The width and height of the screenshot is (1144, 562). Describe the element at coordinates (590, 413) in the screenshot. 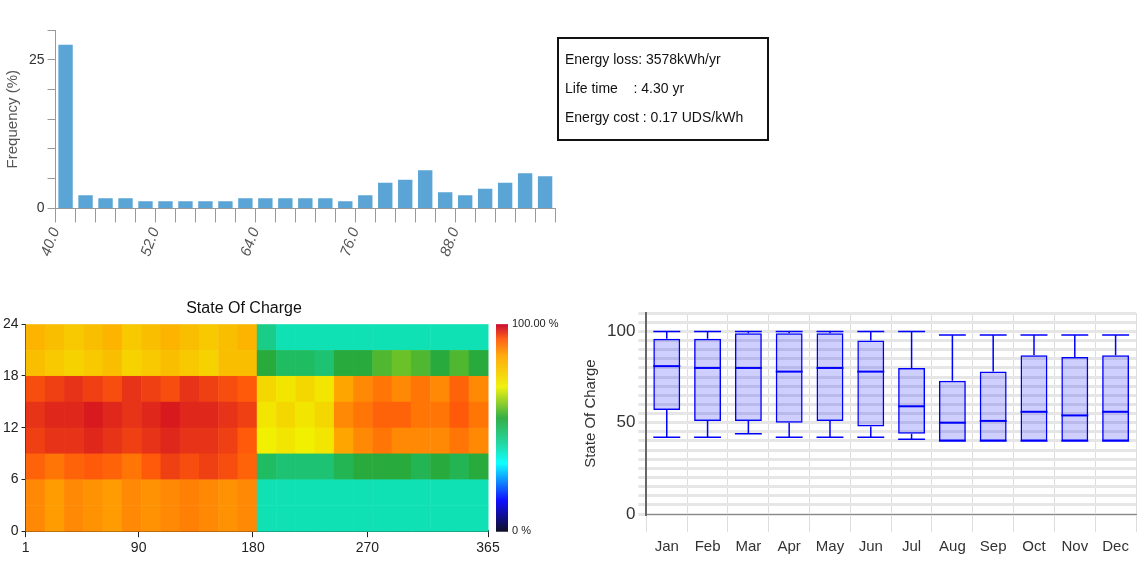

I see `y-axis-title: State Of Charge` at that location.